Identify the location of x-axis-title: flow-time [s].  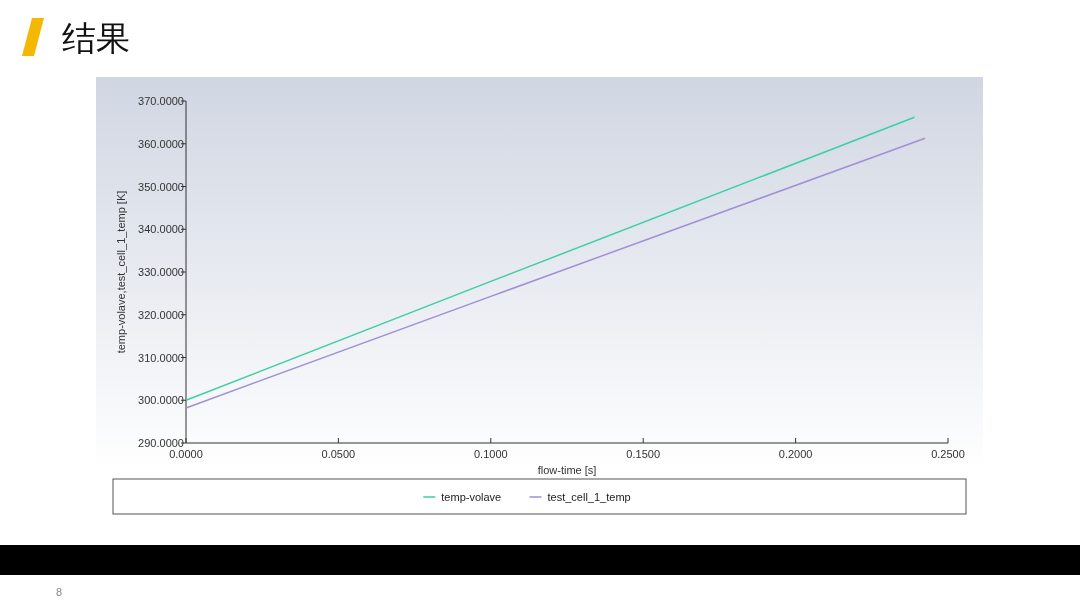
(567, 470).